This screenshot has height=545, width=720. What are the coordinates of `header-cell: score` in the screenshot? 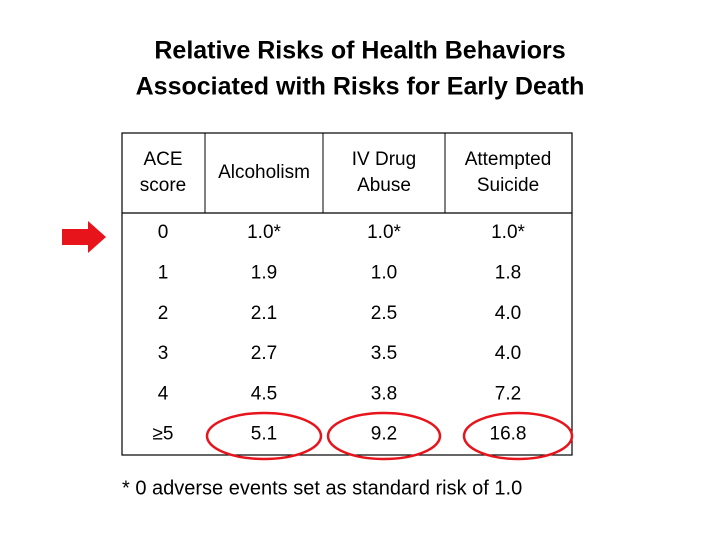 It's located at (163, 185).